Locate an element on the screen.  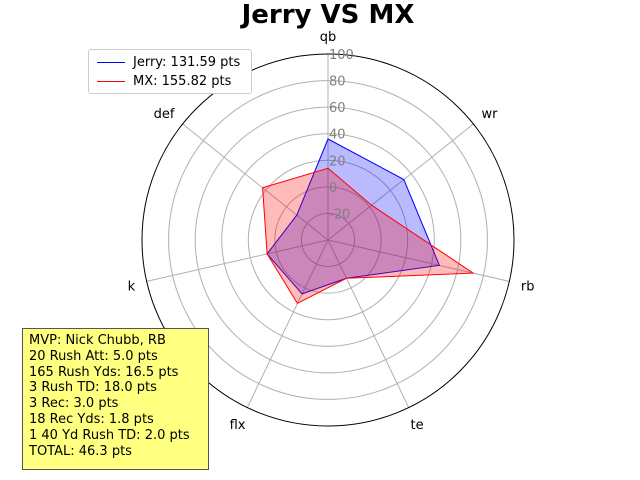
grid-ring is located at coordinates (328, 240).